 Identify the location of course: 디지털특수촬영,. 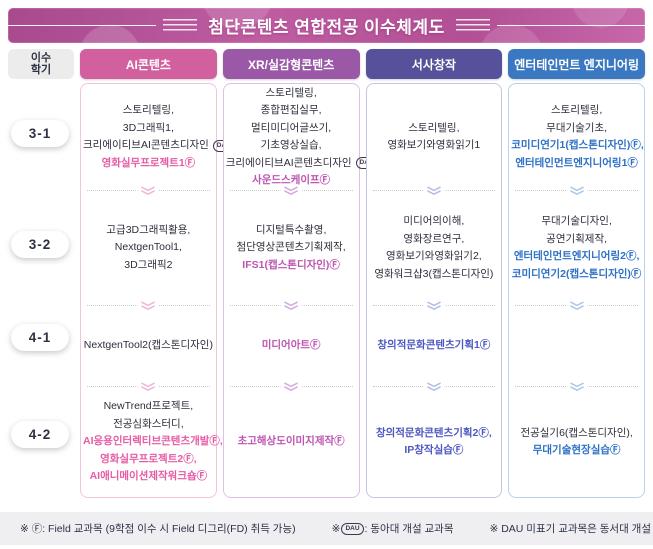
(291, 229).